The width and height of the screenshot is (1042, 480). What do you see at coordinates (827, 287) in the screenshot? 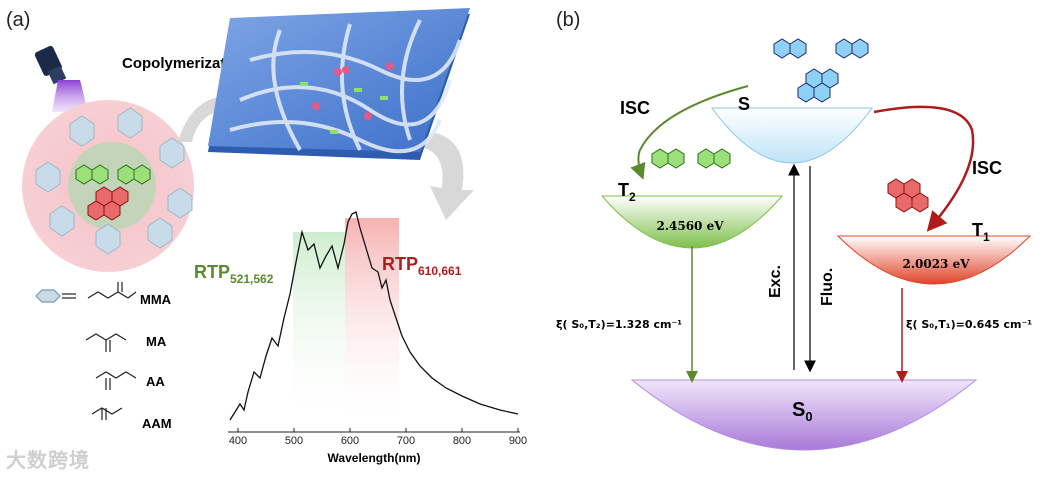
I see `fluo-label: Fluo.` at bounding box center [827, 287].